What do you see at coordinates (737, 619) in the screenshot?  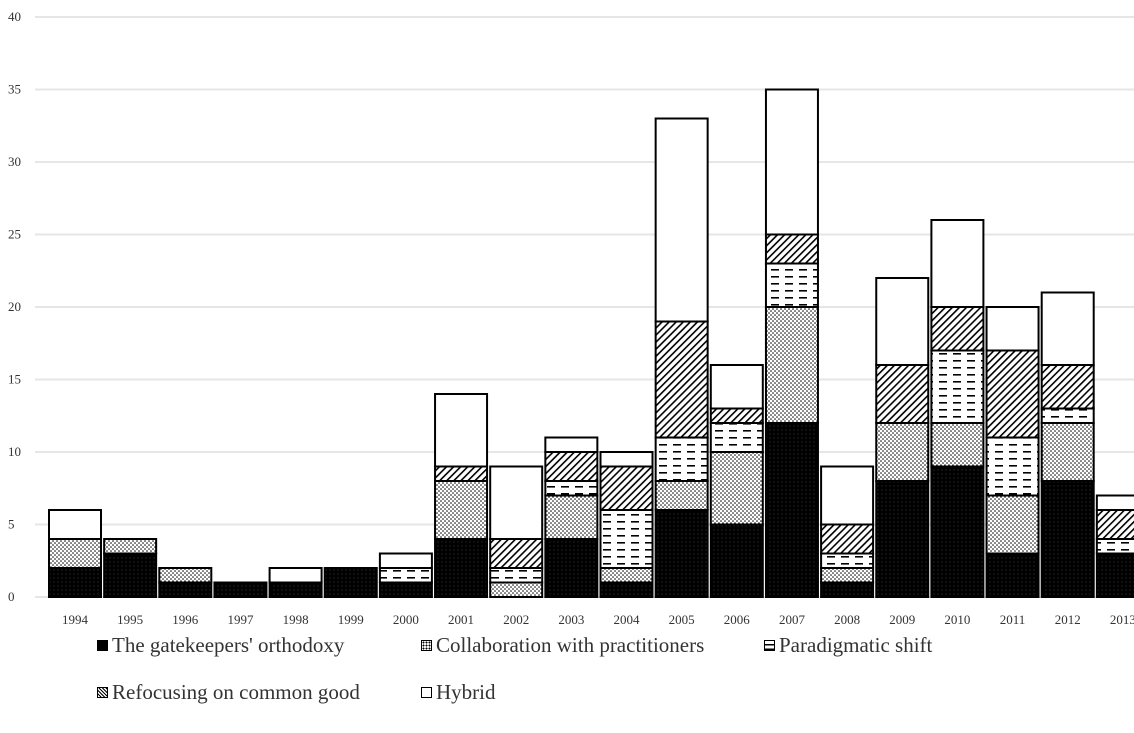 I see `x-tick-label: 2006` at bounding box center [737, 619].